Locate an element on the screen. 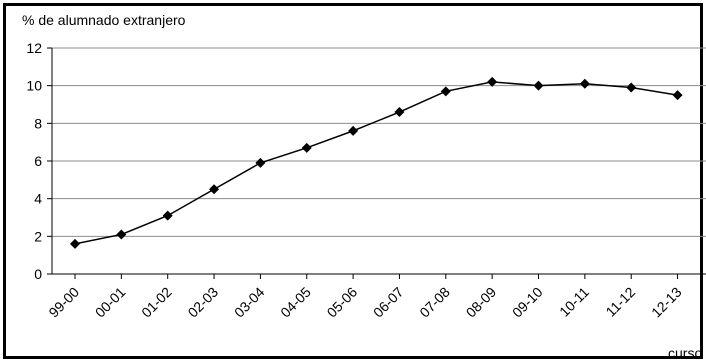 This screenshot has width=706, height=362. x-tick-label: 10-11 is located at coordinates (574, 302).